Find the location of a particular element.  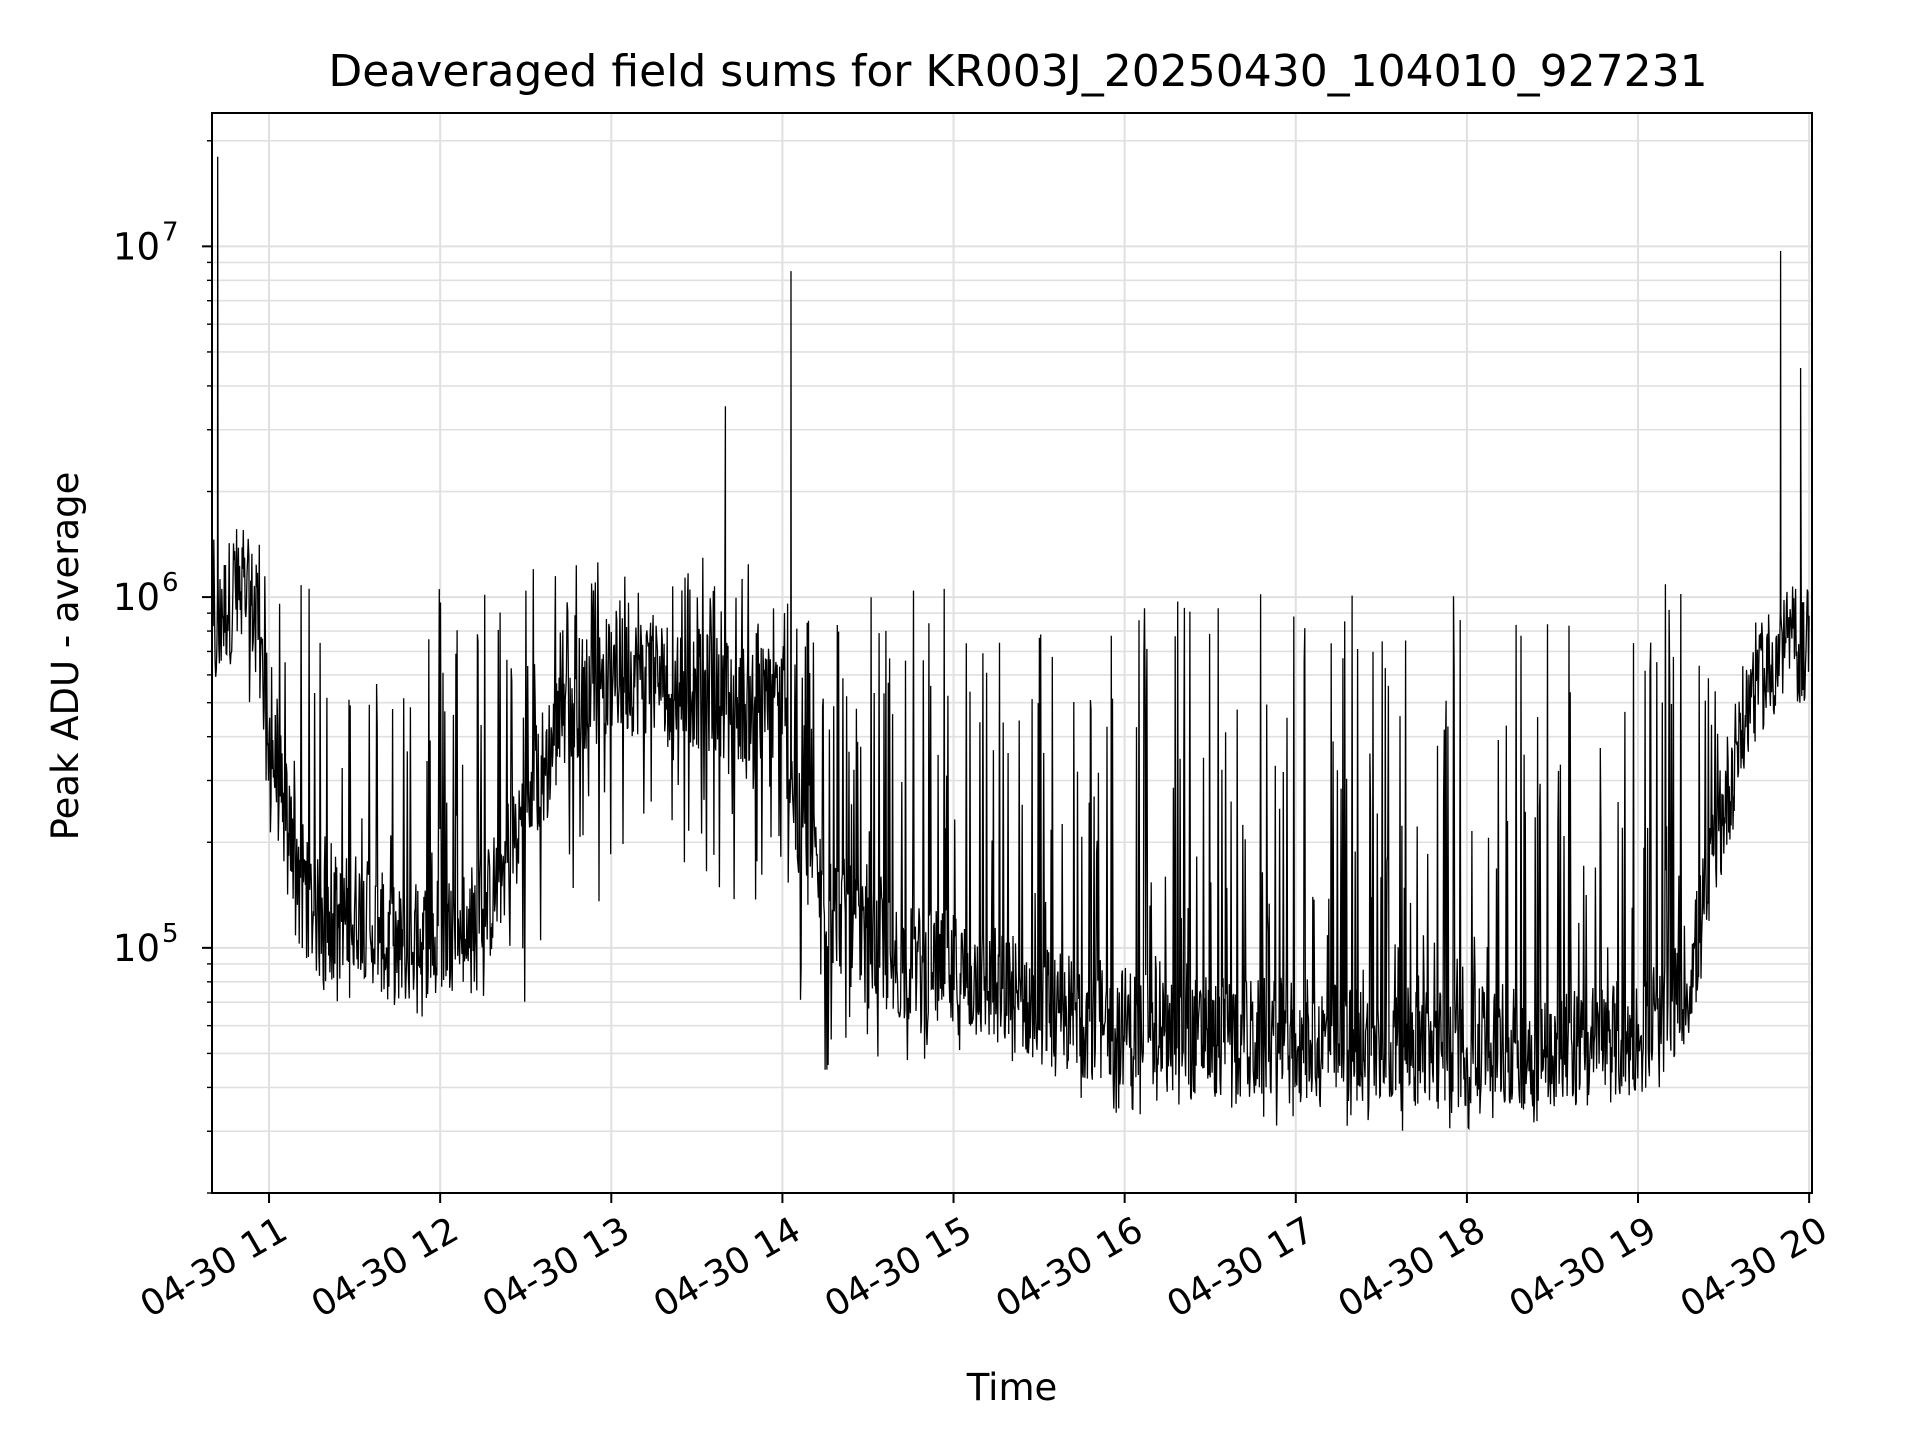

y-tick-label-exponent: 7 is located at coordinates (170, 232).